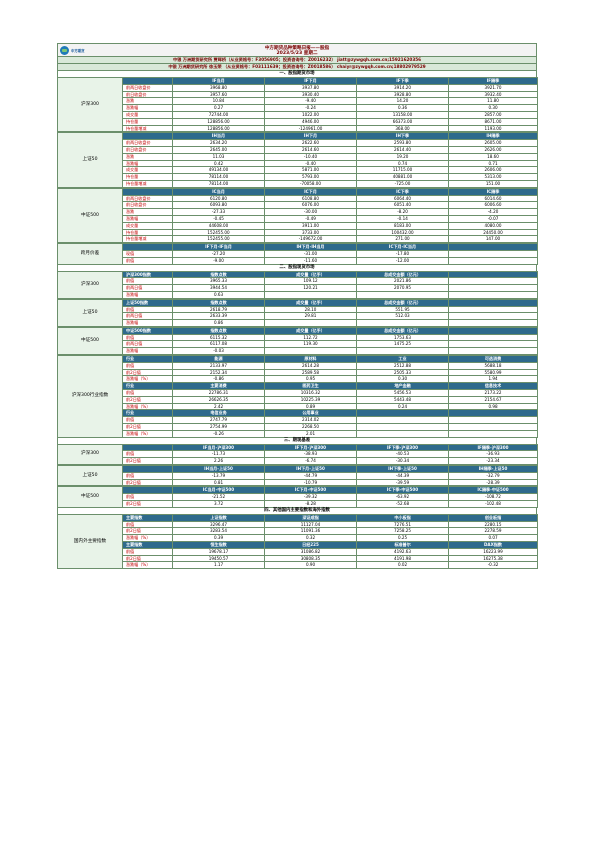 This screenshot has width=595, height=842. Describe the element at coordinates (218, 379) in the screenshot. I see `table-cell: -0.86` at that location.